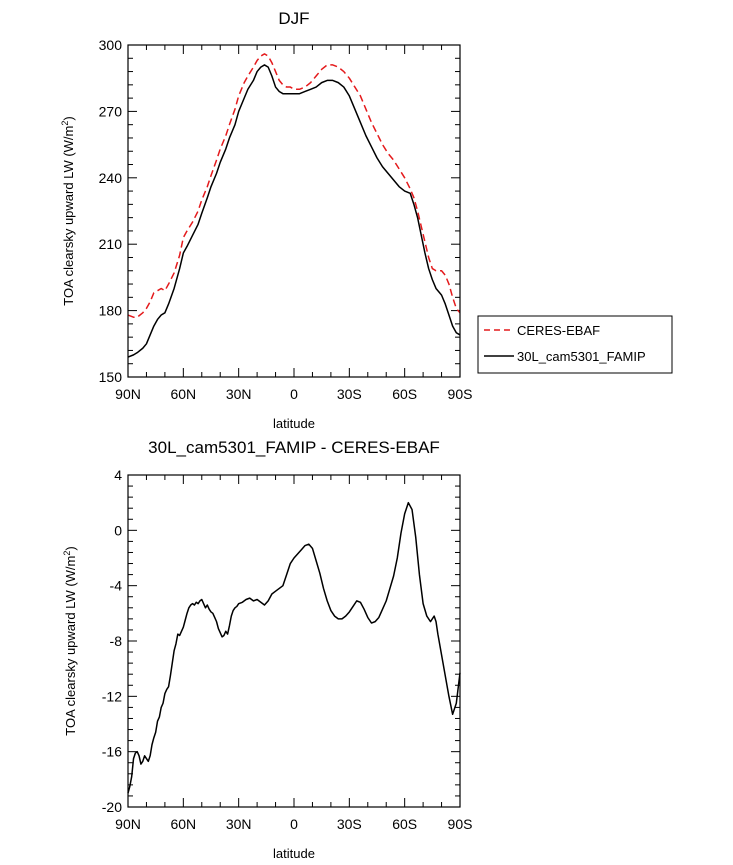 This screenshot has width=733, height=865. What do you see at coordinates (239, 394) in the screenshot?
I see `panel-djf-x-tick-label: 30N` at bounding box center [239, 394].